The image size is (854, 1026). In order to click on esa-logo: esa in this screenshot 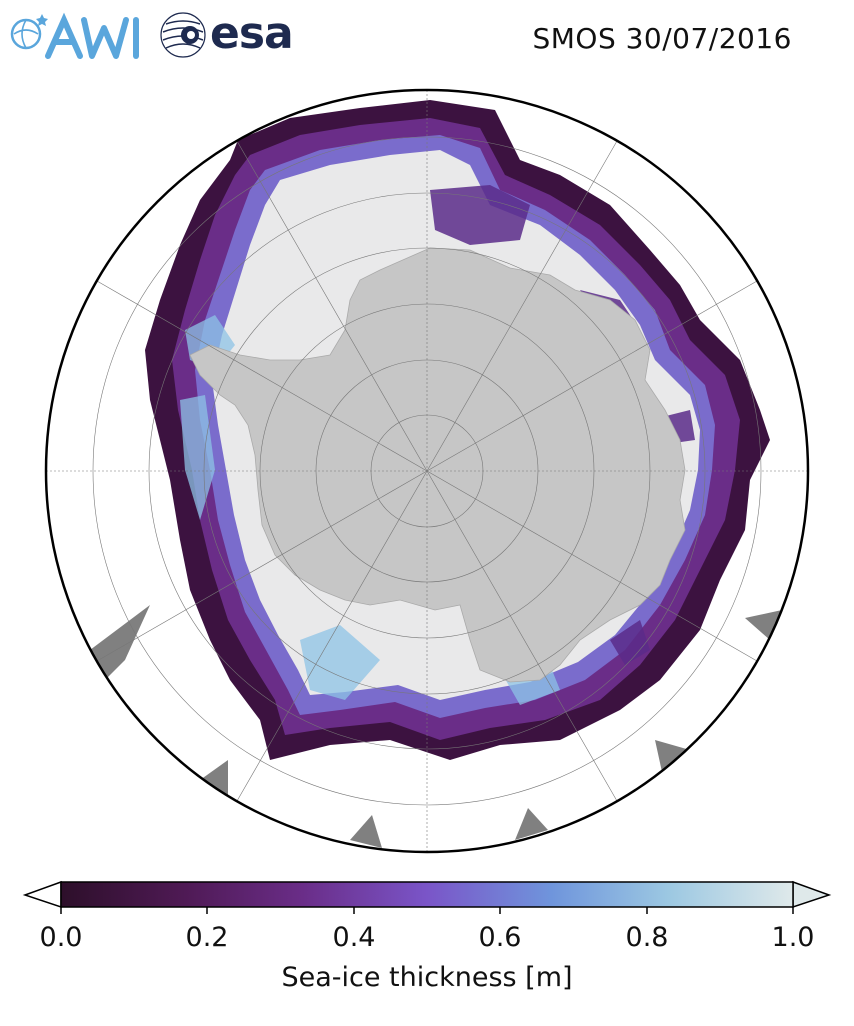, I will do `click(226, 36)`.